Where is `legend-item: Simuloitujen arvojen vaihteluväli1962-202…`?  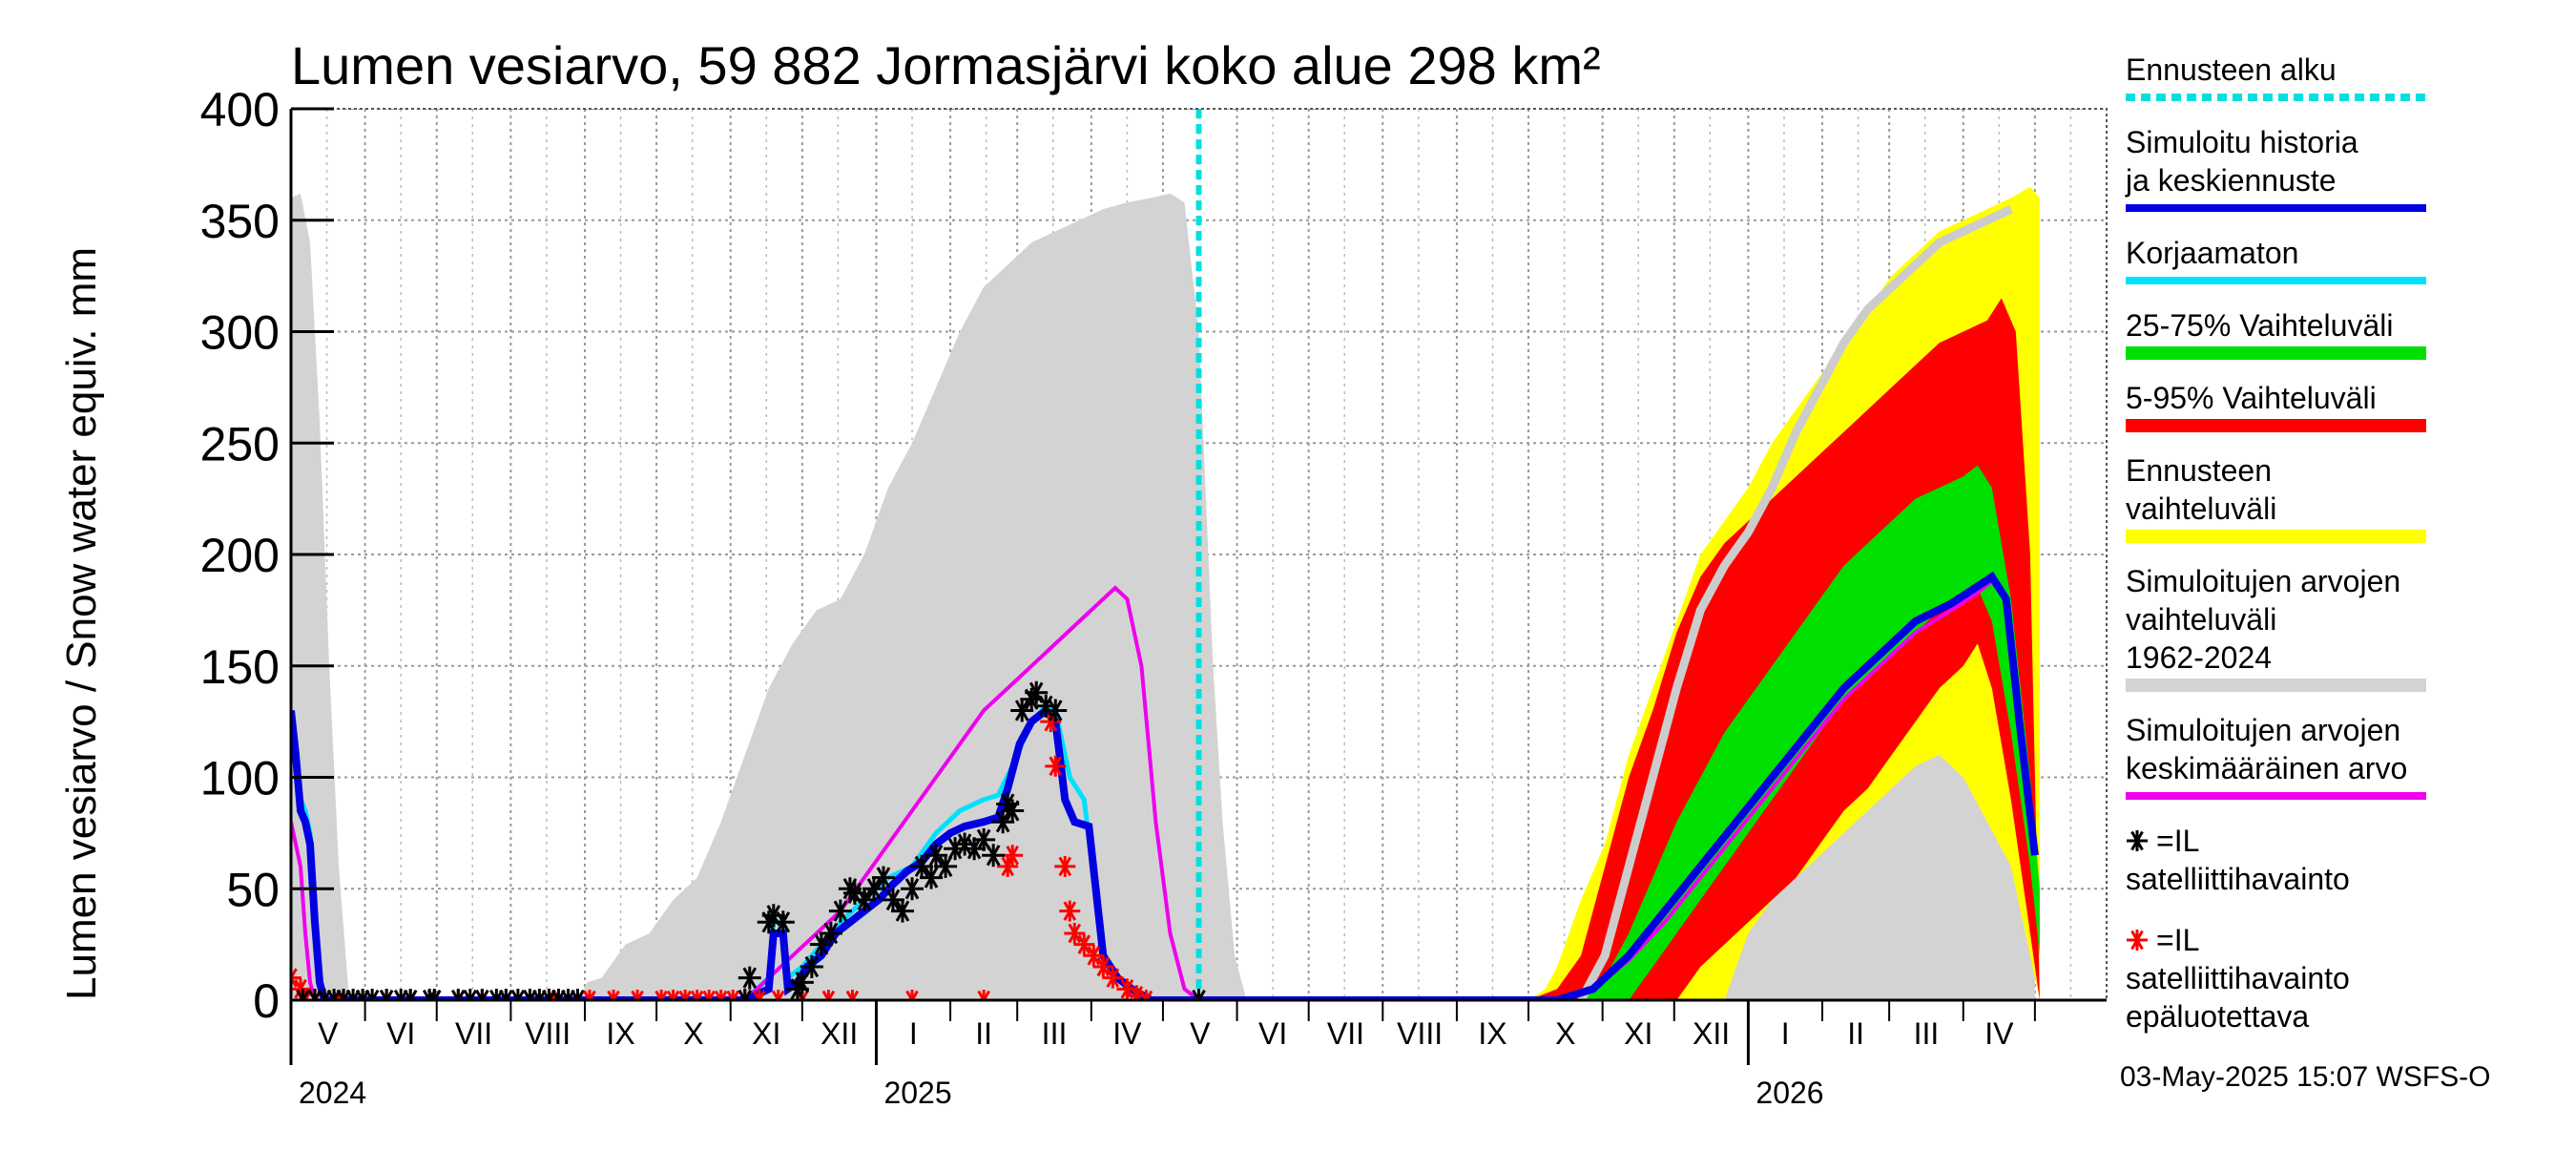
legend-item: Simuloitujen arvojen vaihteluväli1962-202… is located at coordinates (2276, 628).